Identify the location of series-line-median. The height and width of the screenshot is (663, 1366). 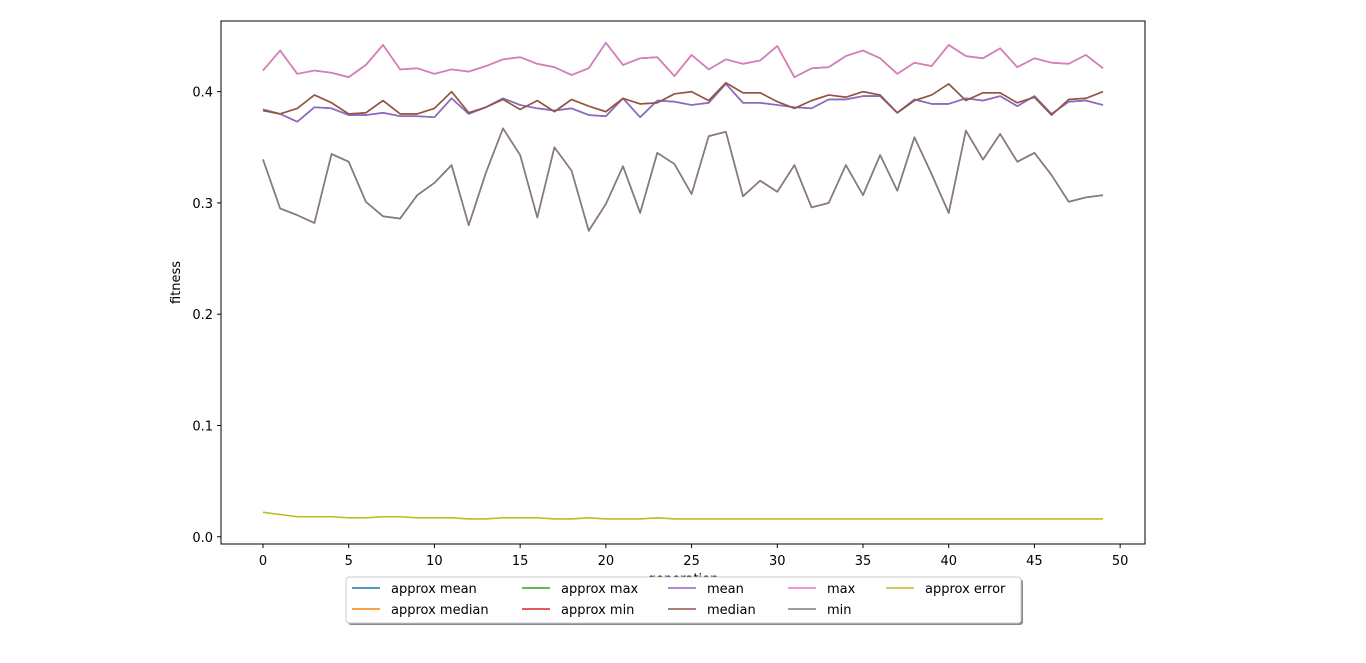
(683, 98).